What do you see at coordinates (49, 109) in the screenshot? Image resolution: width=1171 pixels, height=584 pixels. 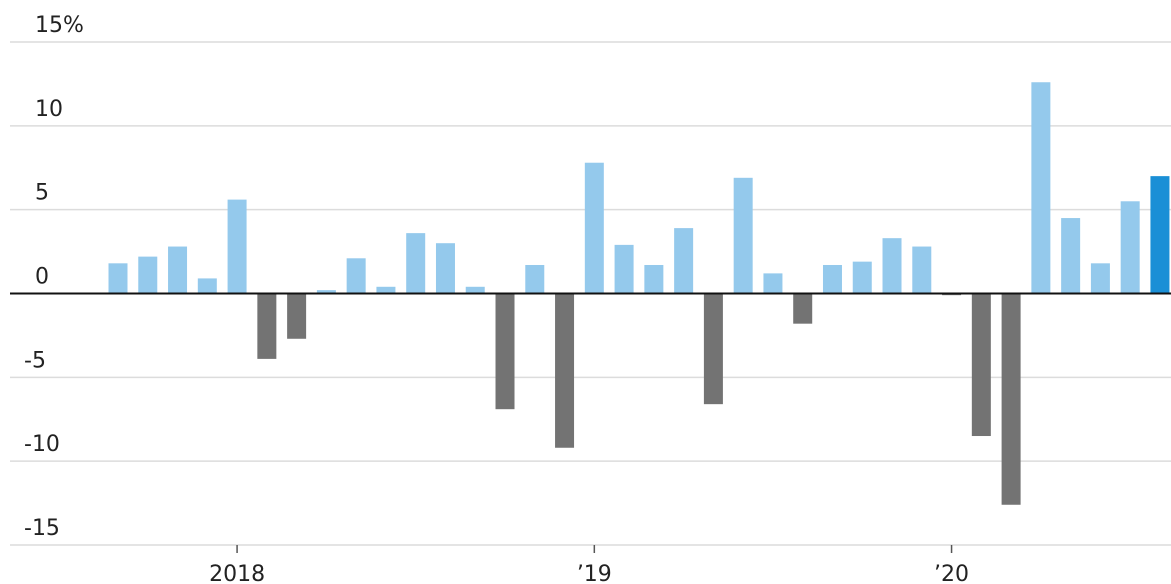 I see `y-tick-label: 10` at bounding box center [49, 109].